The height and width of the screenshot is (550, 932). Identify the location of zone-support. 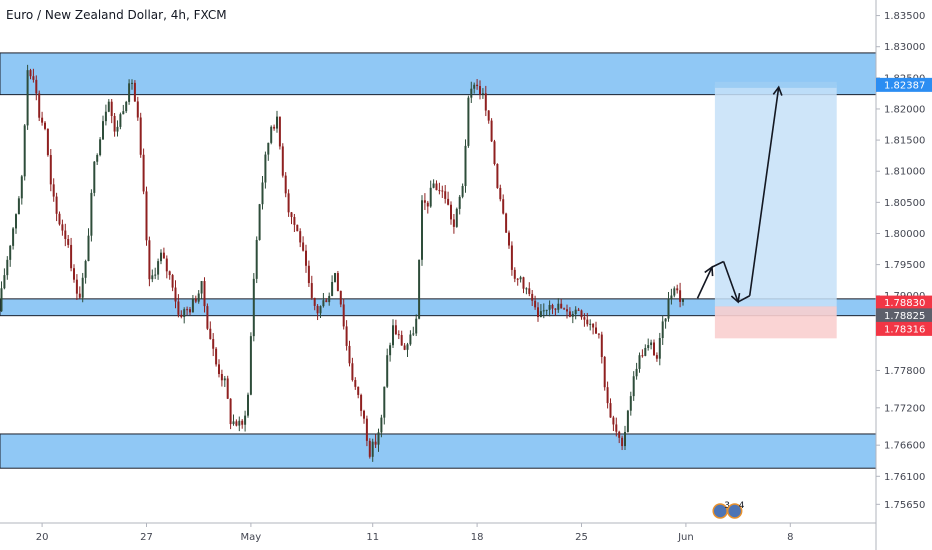
(438, 451).